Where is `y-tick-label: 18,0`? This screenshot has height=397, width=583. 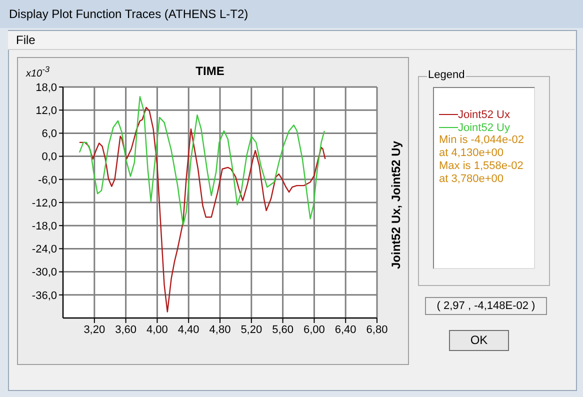
y-tick-label: 18,0 is located at coordinates (46, 88).